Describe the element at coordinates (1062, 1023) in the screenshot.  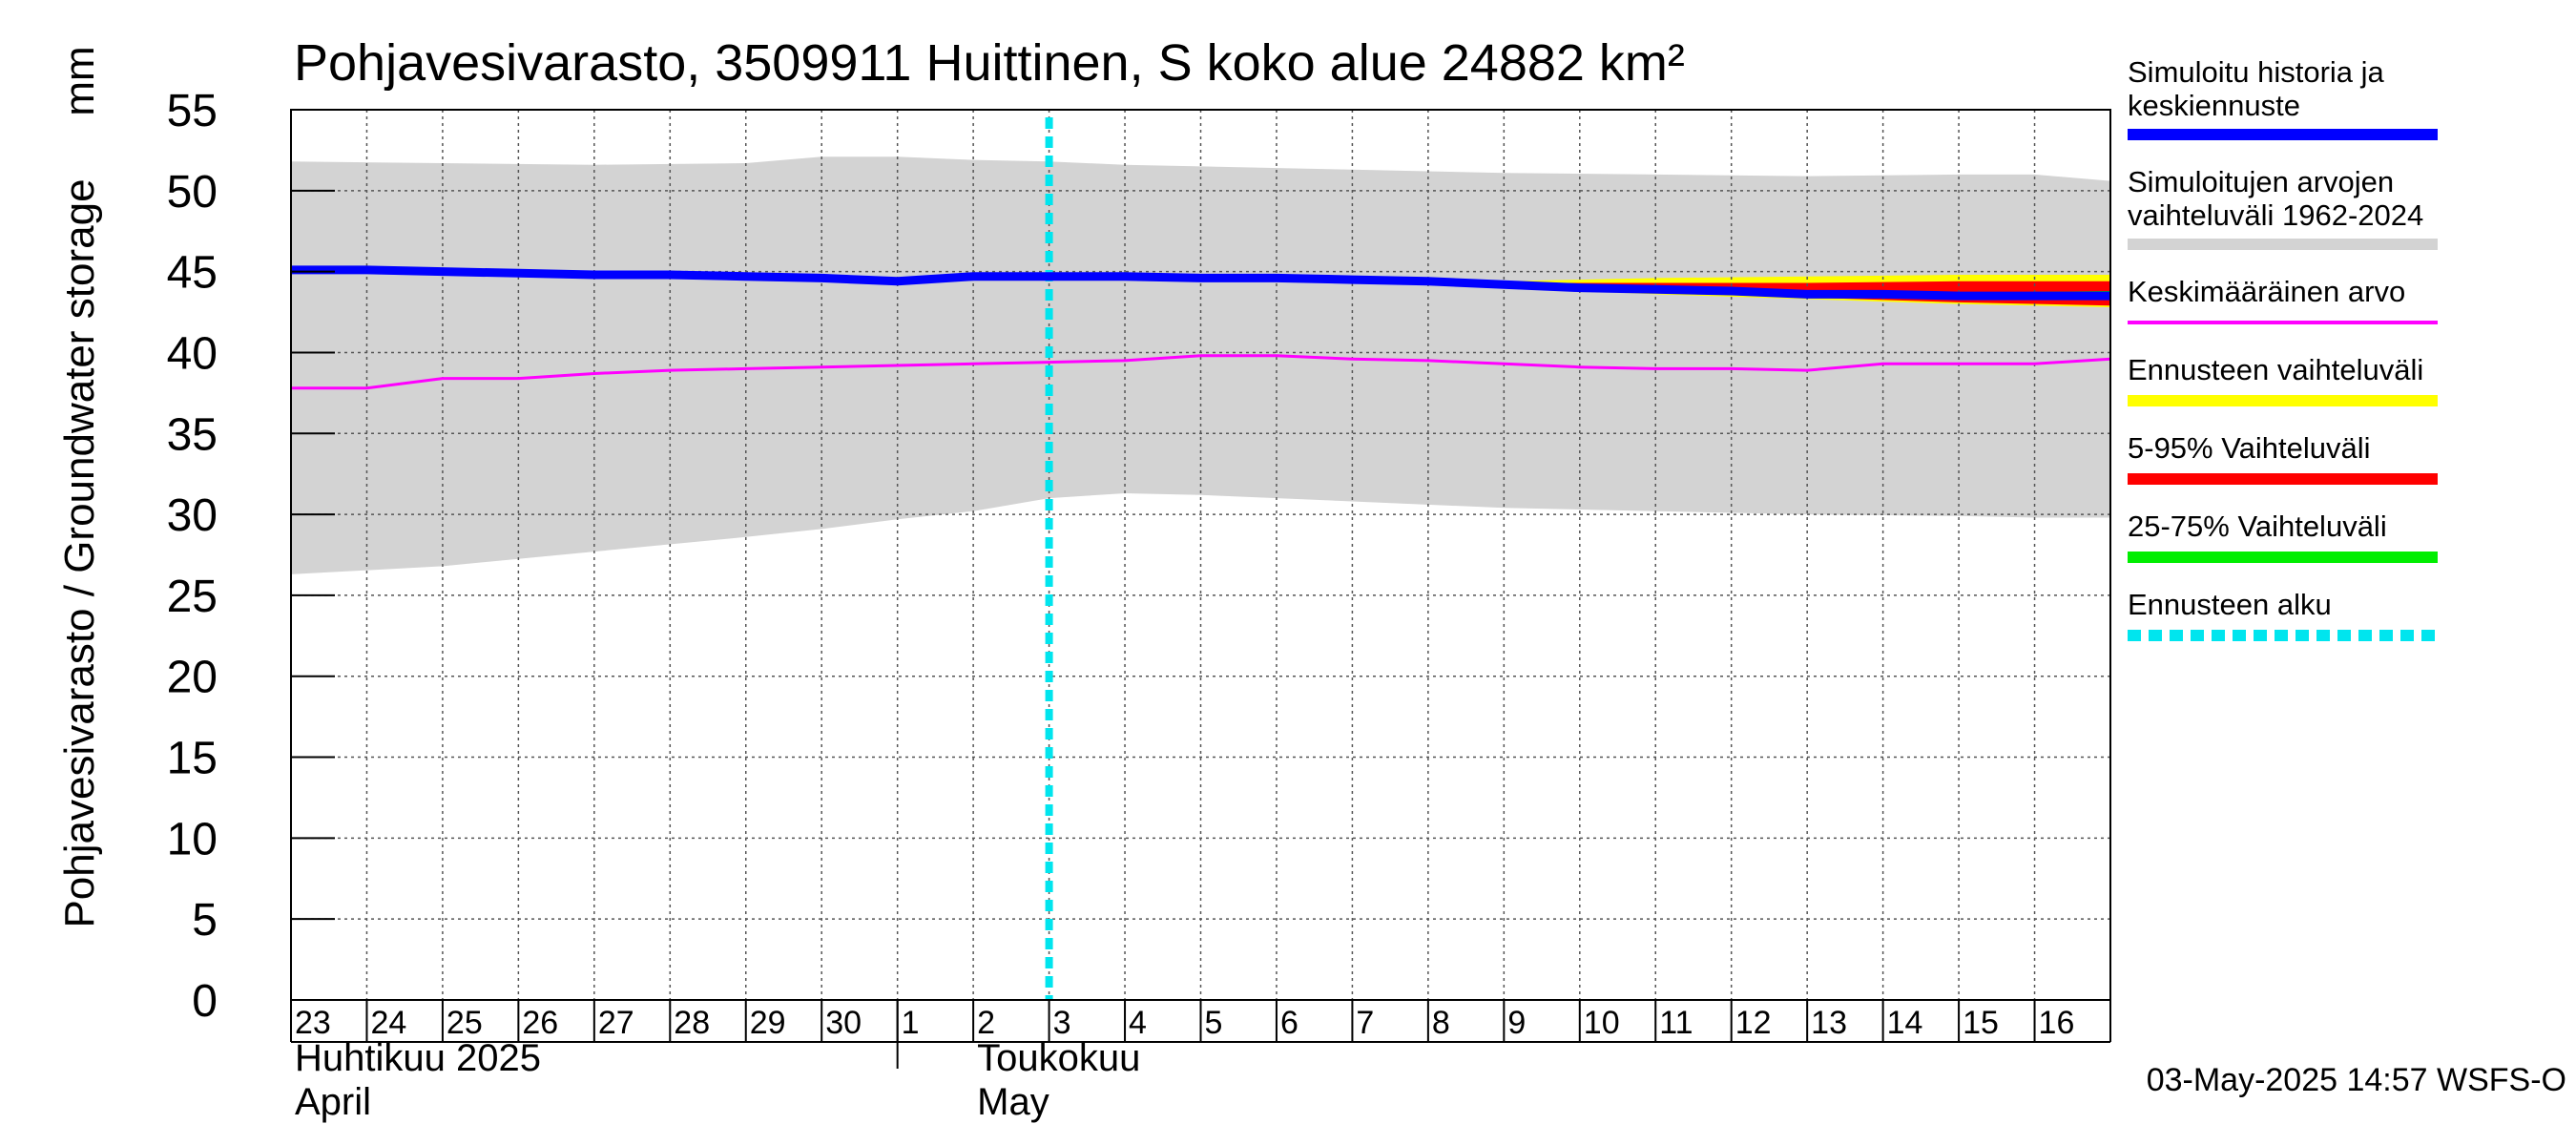
I see `x-tick-label: 3` at that location.